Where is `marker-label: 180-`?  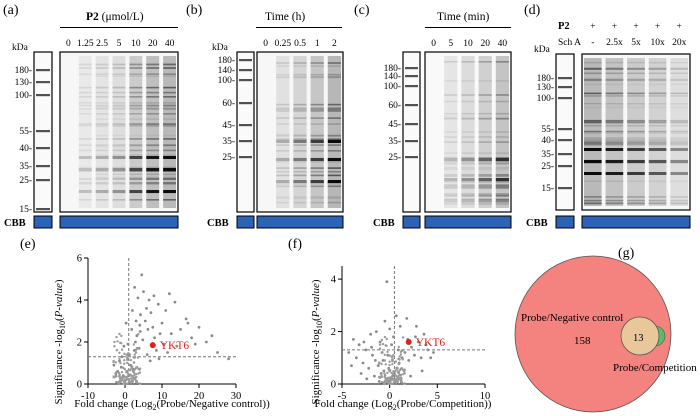
marker-label: 180- is located at coordinates (23, 71).